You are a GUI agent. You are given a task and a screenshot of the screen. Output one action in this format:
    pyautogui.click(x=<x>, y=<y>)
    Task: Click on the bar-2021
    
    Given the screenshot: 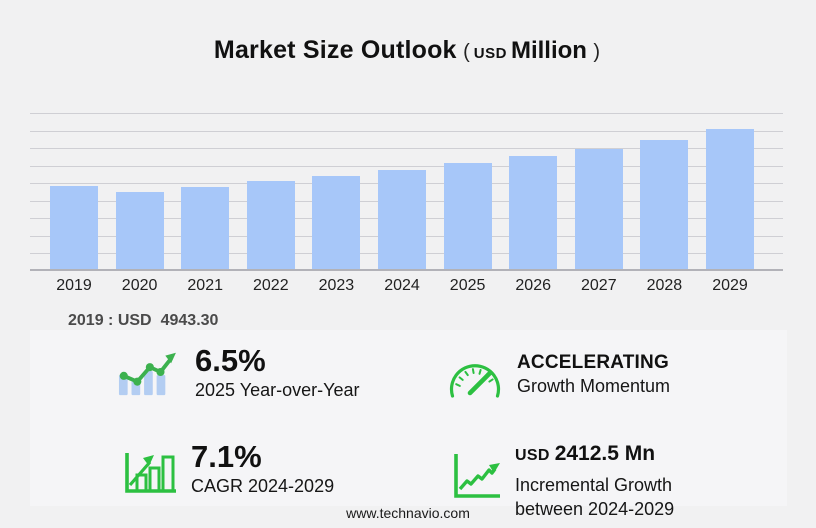 What is the action you would take?
    pyautogui.click(x=205, y=227)
    